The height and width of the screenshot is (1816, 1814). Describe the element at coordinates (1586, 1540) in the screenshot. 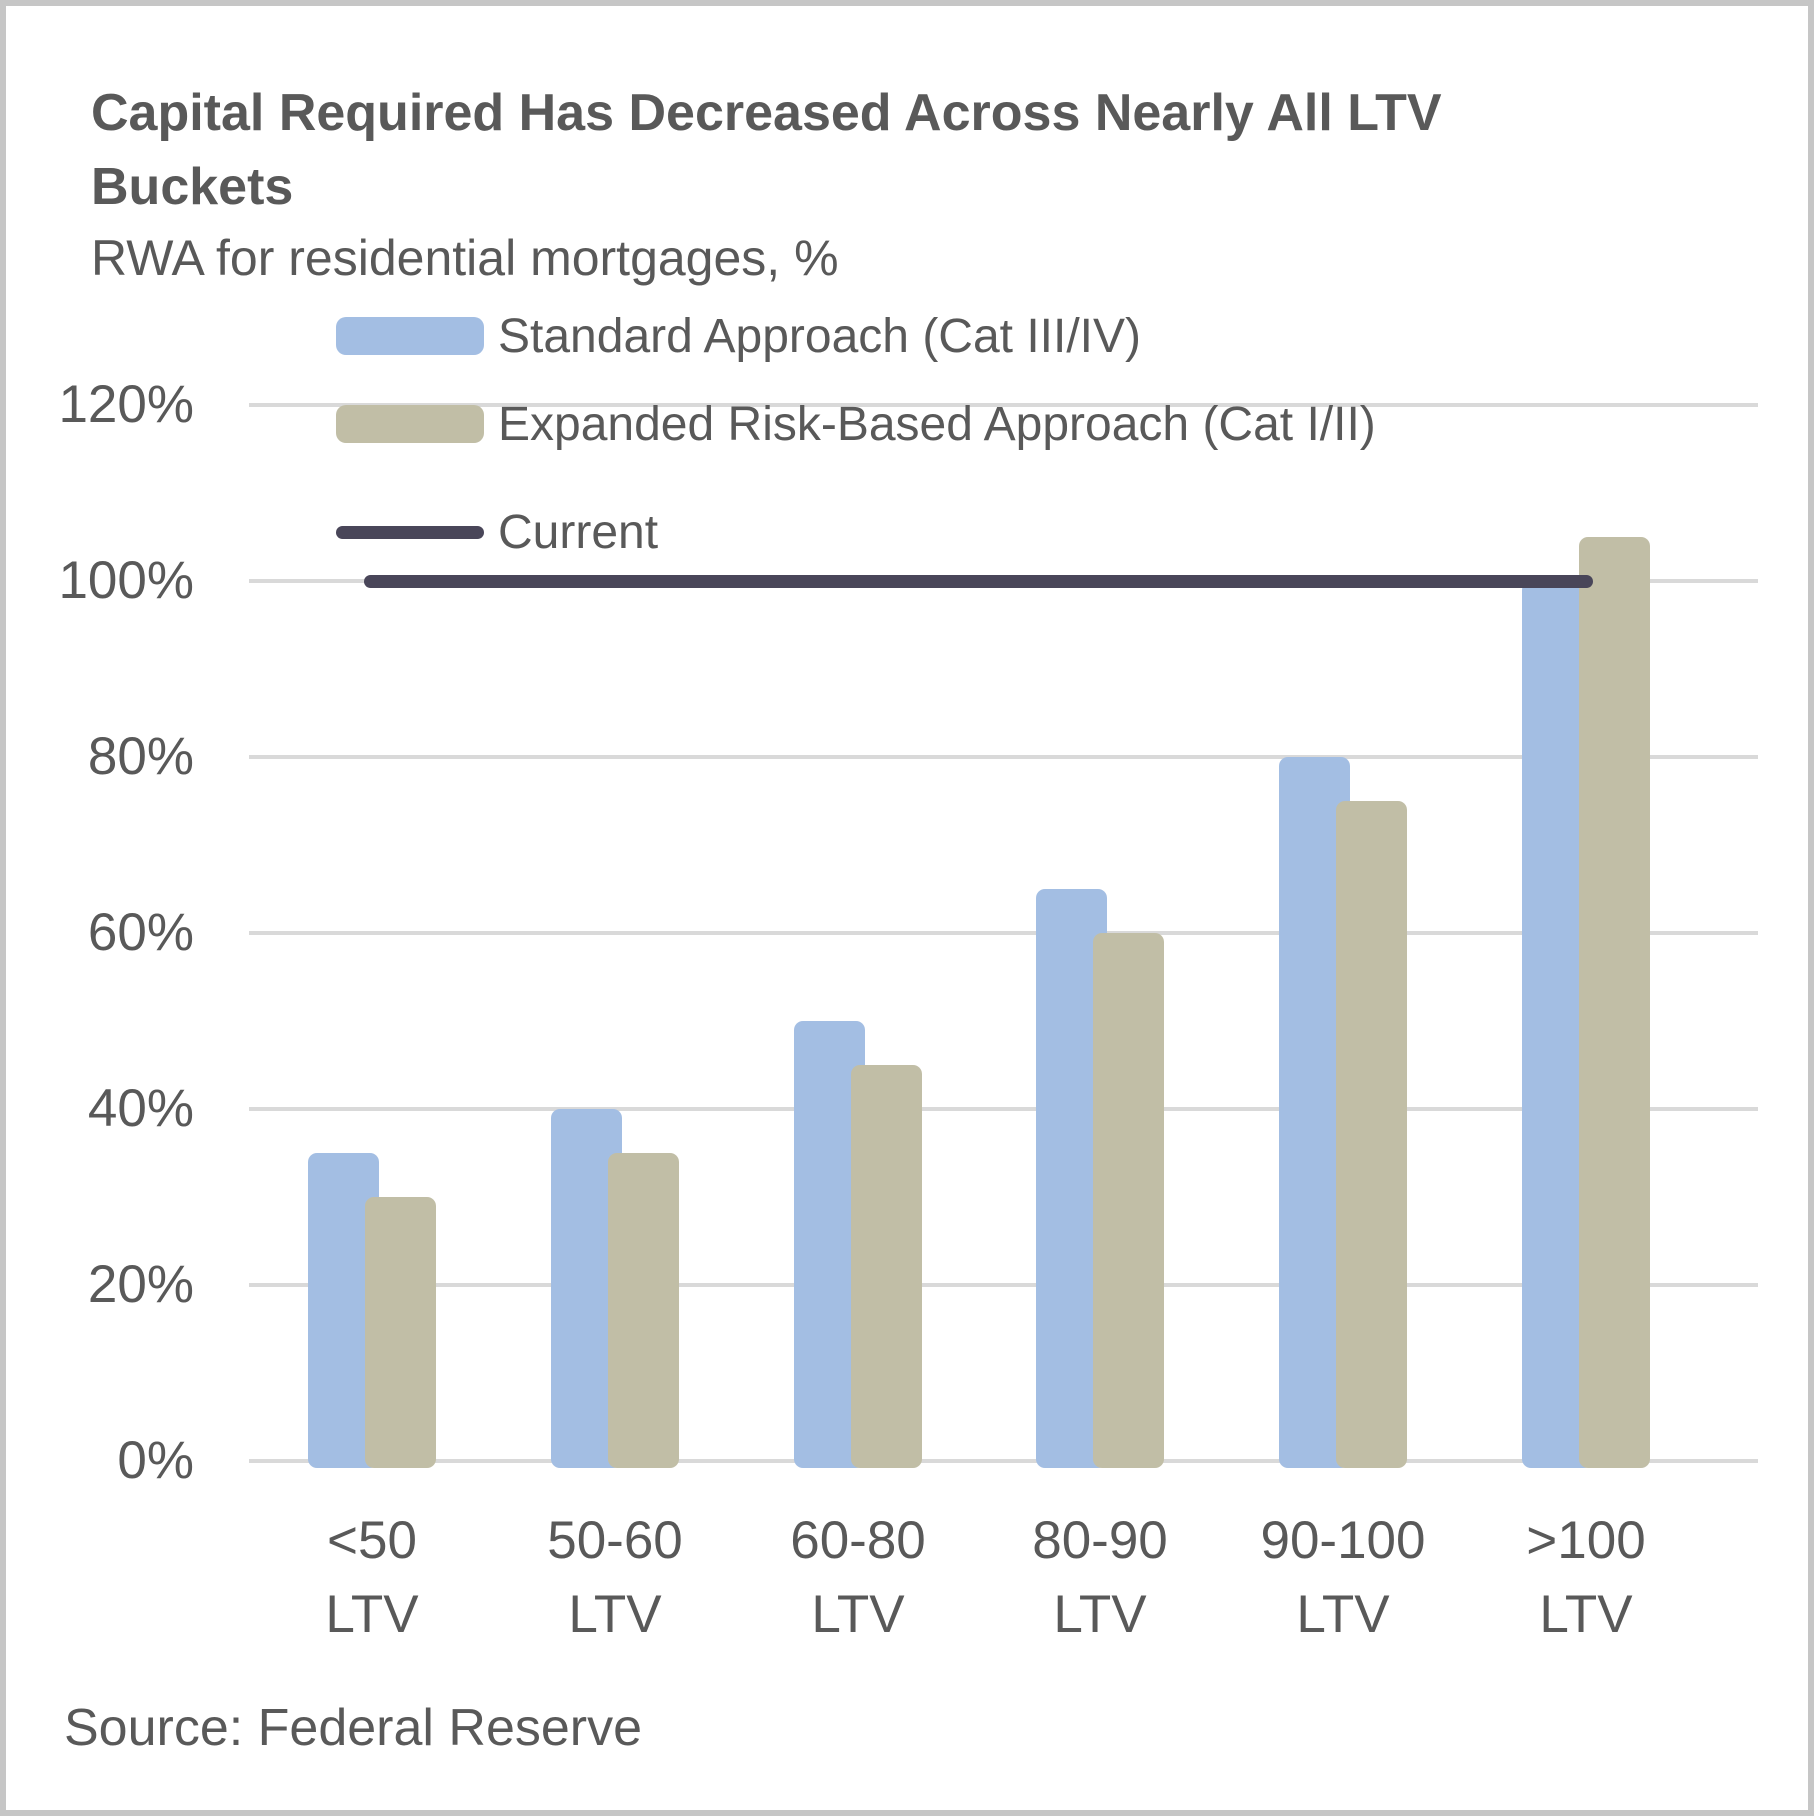

I see `x-axis-category-label-line: >100` at that location.